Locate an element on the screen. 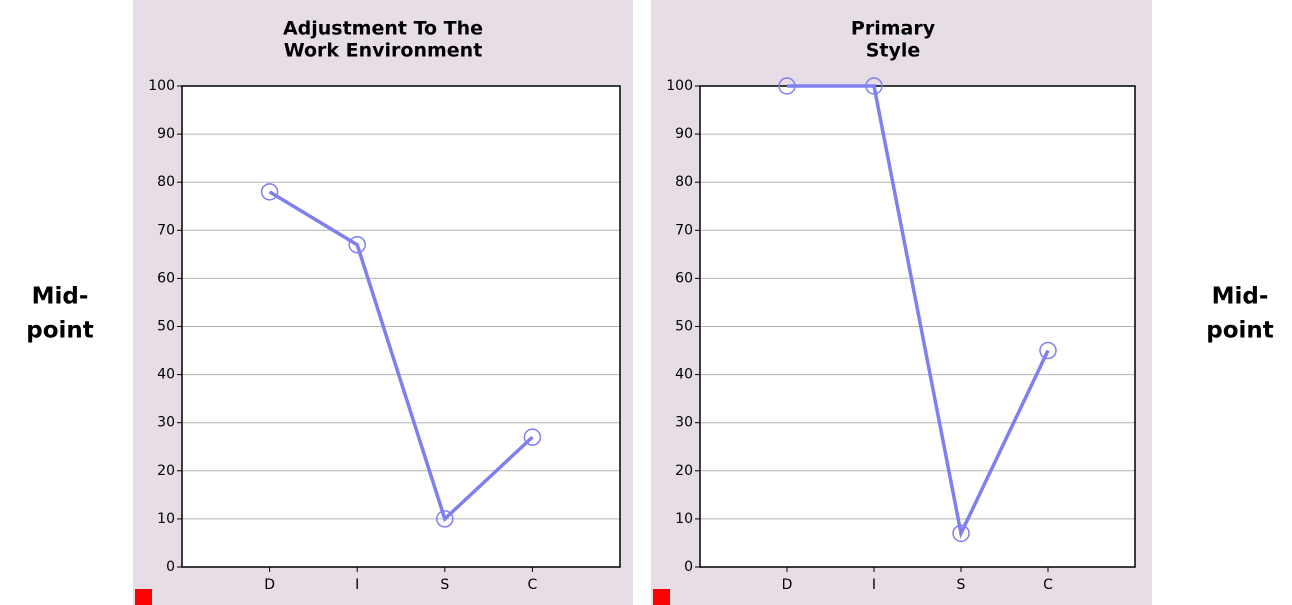 This screenshot has height=605, width=1292. series-line is located at coordinates (401, 356).